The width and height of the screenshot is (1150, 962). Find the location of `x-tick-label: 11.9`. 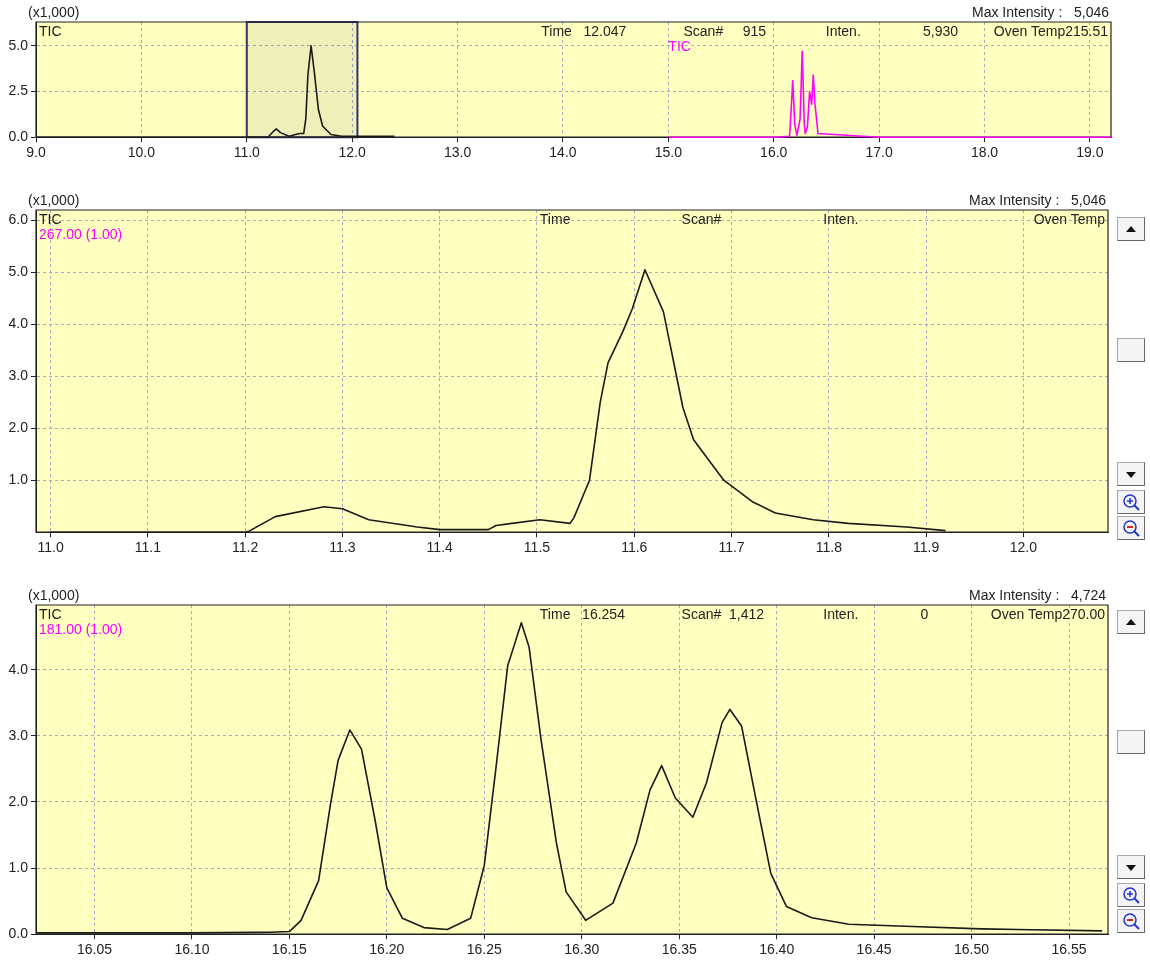

x-tick-label: 11.9 is located at coordinates (926, 547).